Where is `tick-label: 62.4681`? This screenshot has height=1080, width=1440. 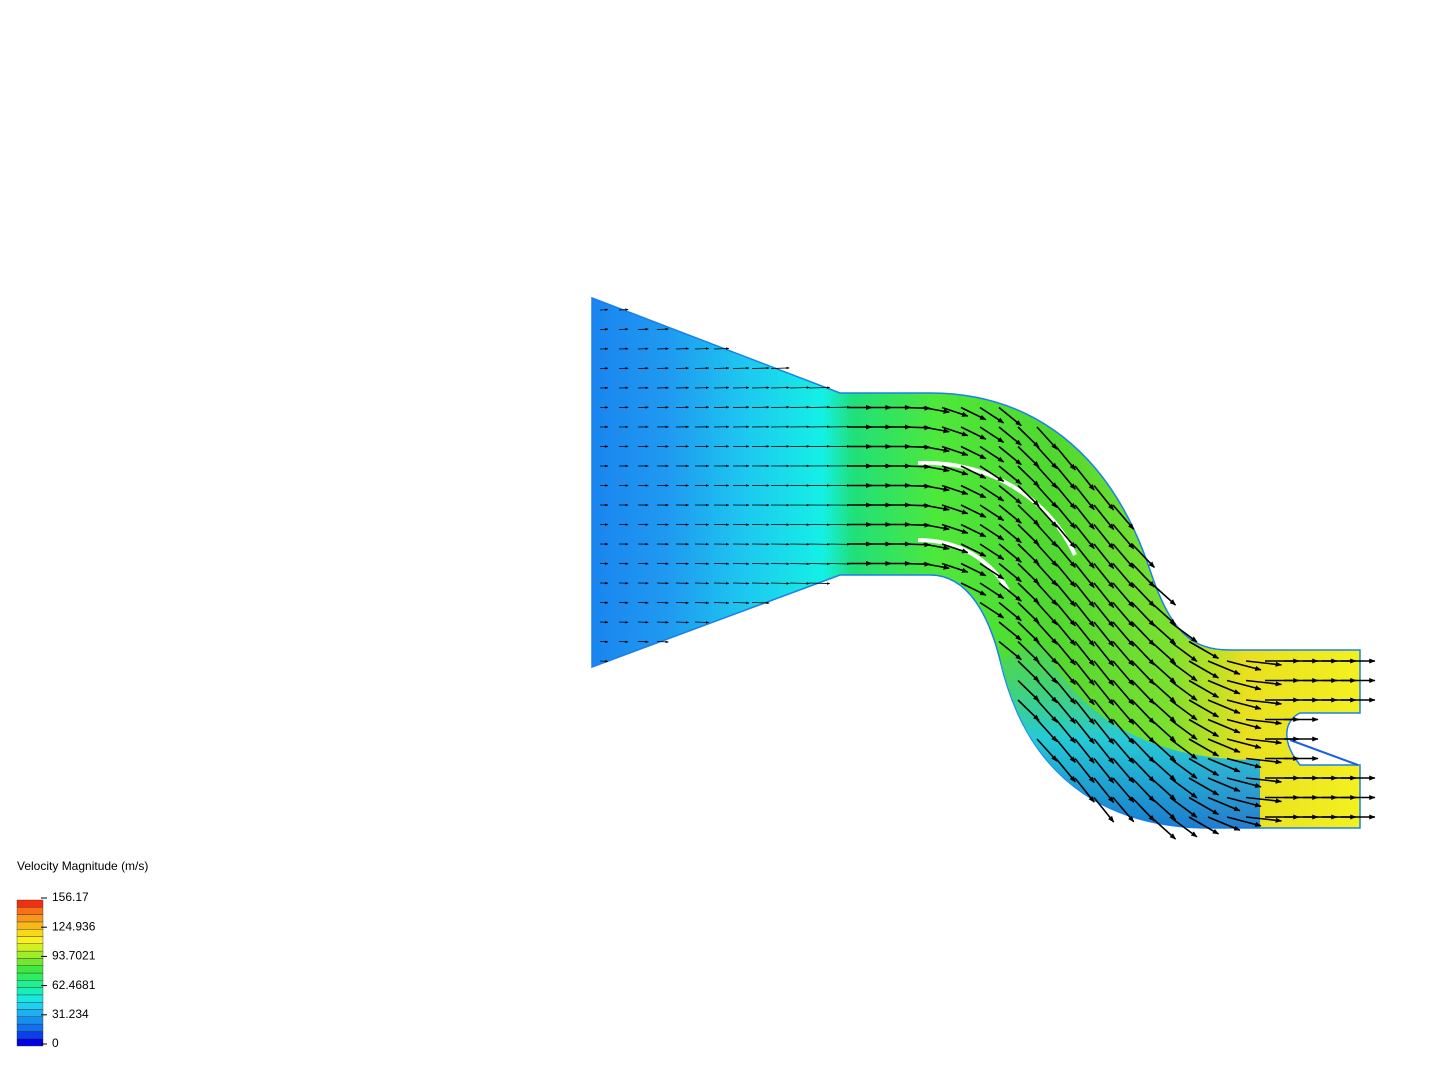 tick-label: 62.4681 is located at coordinates (74, 985).